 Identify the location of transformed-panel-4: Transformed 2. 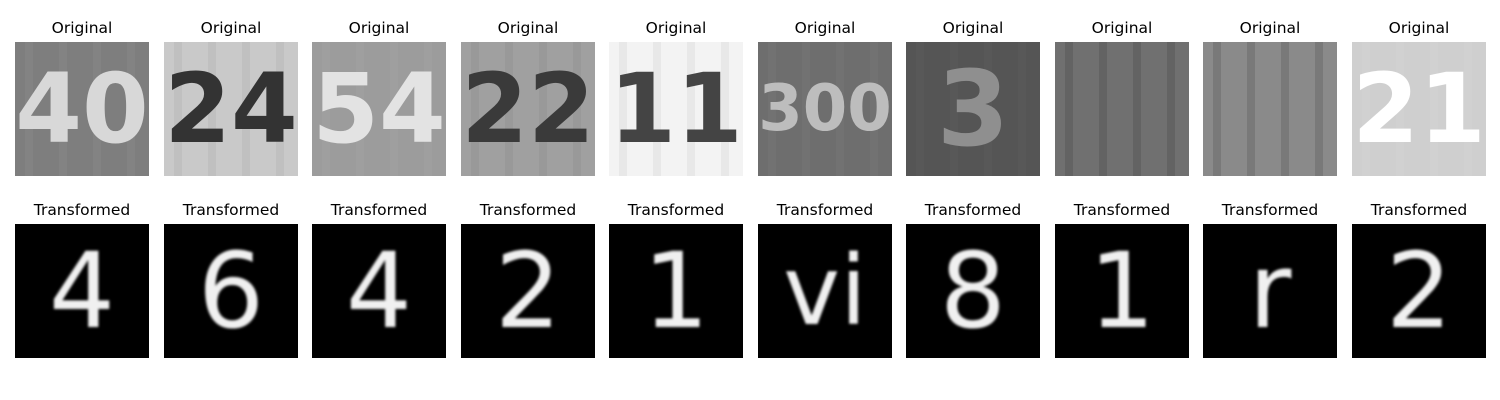
(528, 279).